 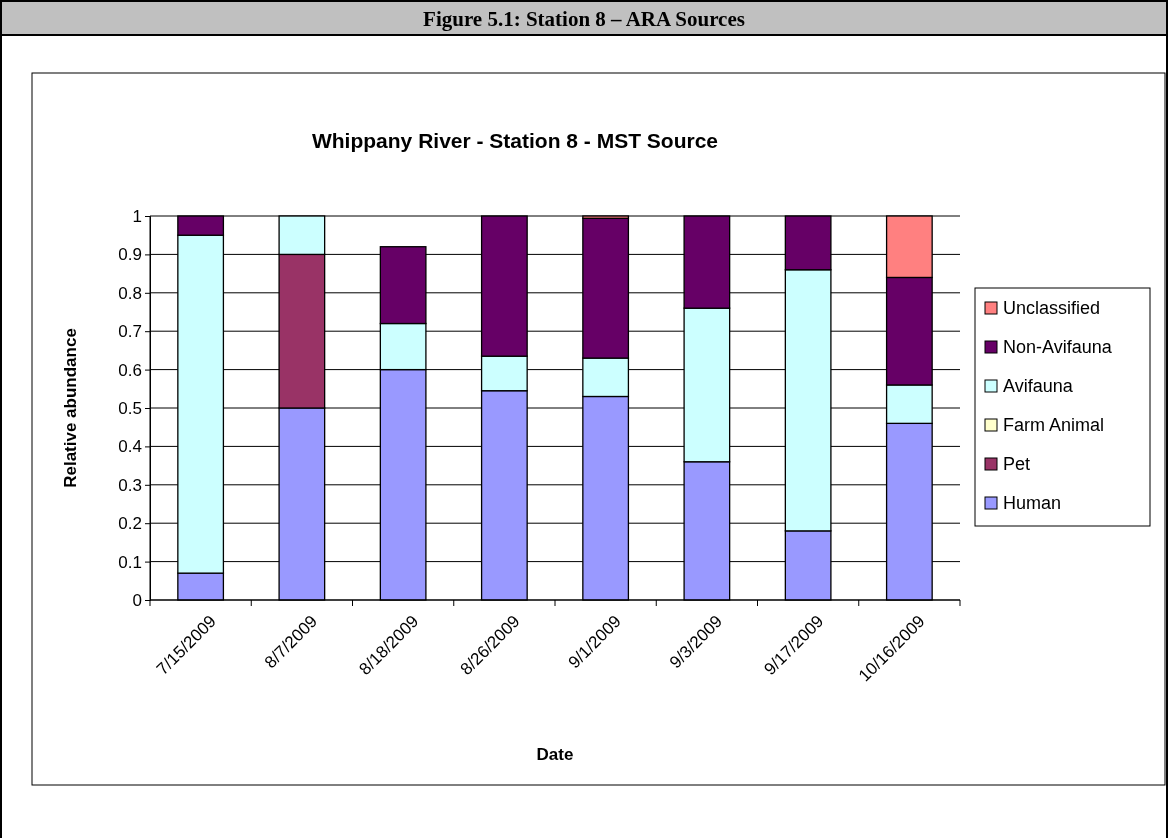 I want to click on y-tick-label: 1, so click(x=137, y=216).